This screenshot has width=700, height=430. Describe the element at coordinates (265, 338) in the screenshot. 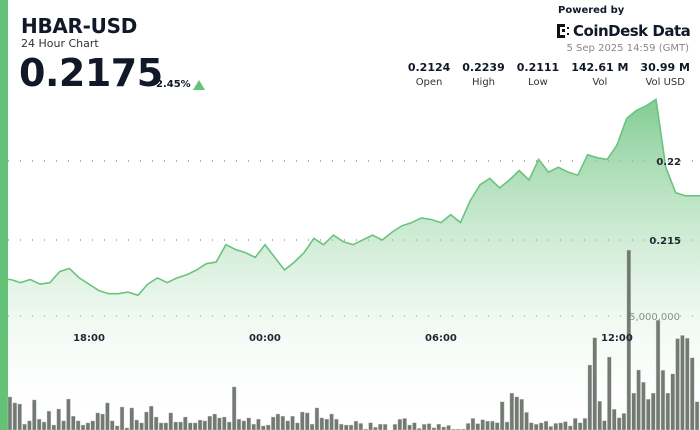

I see `x-tick-label: 00:00` at that location.